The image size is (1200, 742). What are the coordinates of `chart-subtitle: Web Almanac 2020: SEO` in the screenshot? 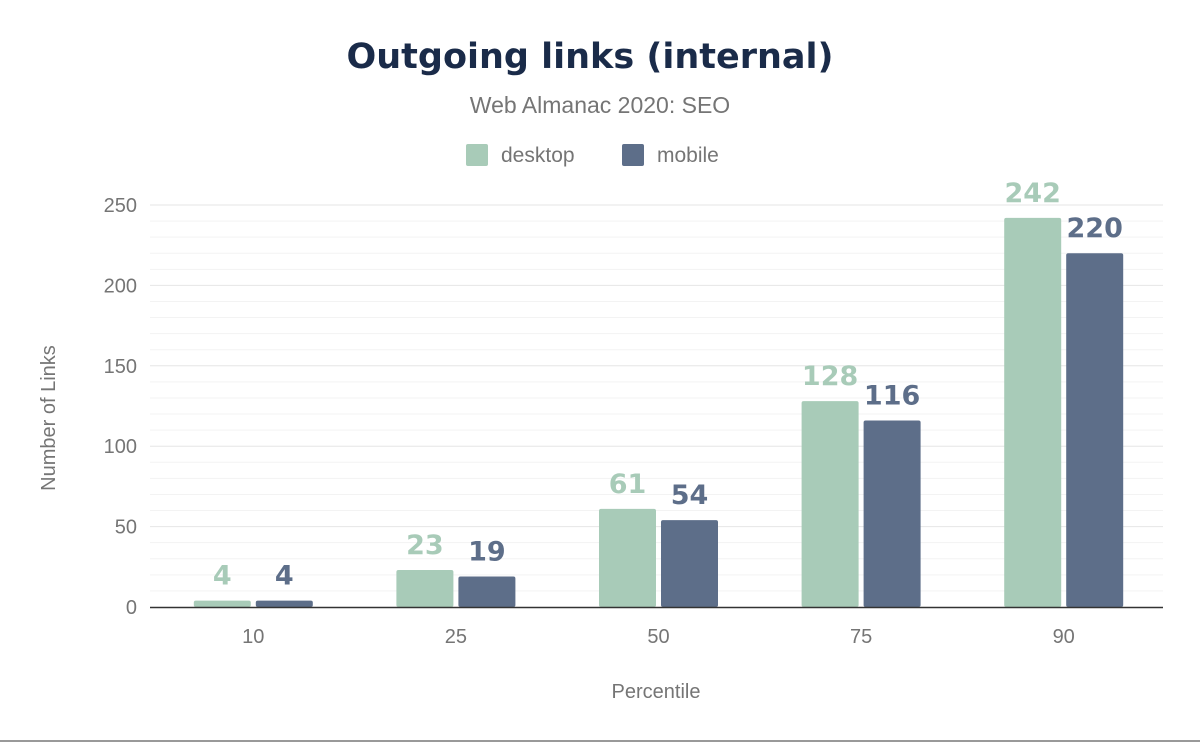 It's located at (600, 105).